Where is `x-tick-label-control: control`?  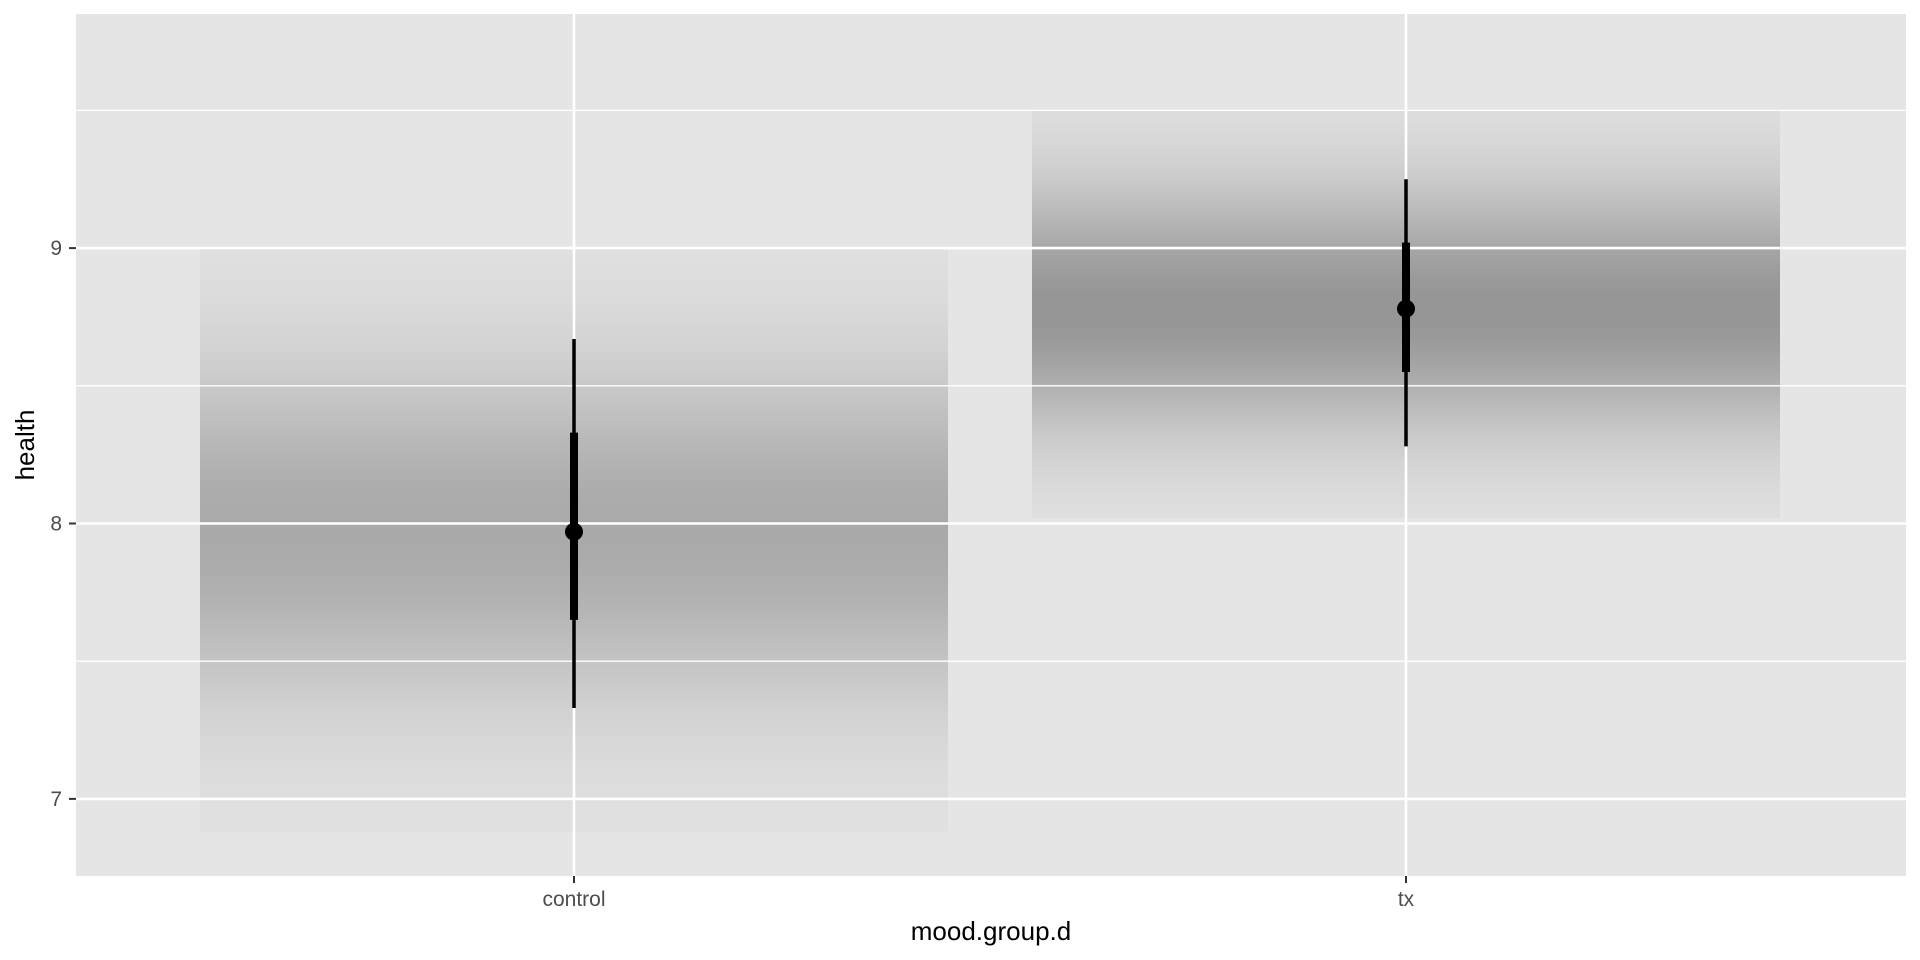 x-tick-label-control: control is located at coordinates (573, 899).